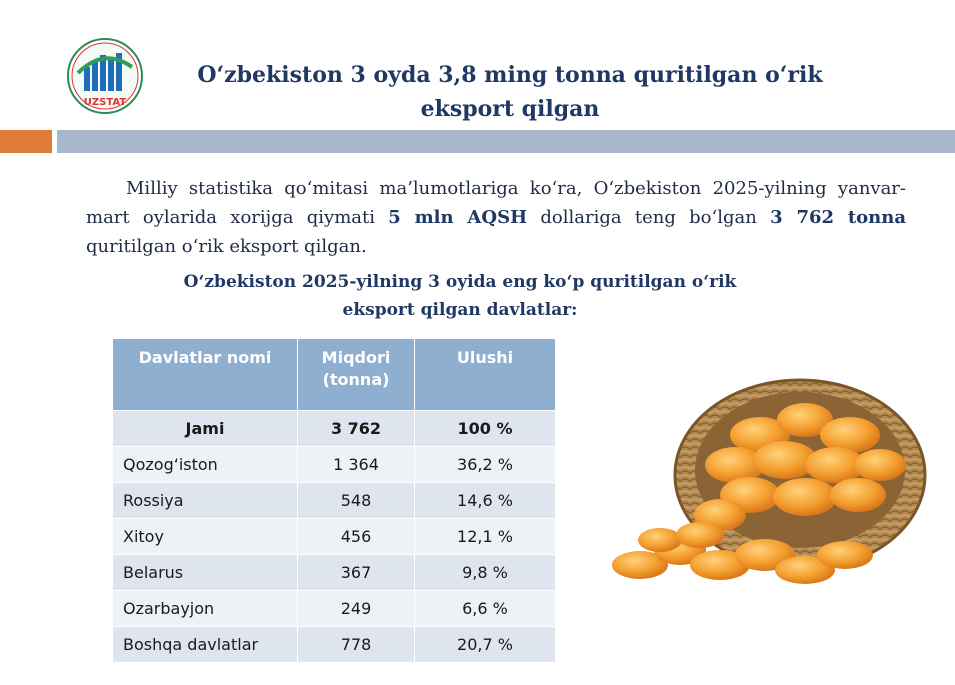 The height and width of the screenshot is (685, 955). Describe the element at coordinates (458, 217) in the screenshot. I see `paragraph-bold-value: 5 mln AQSH` at that location.